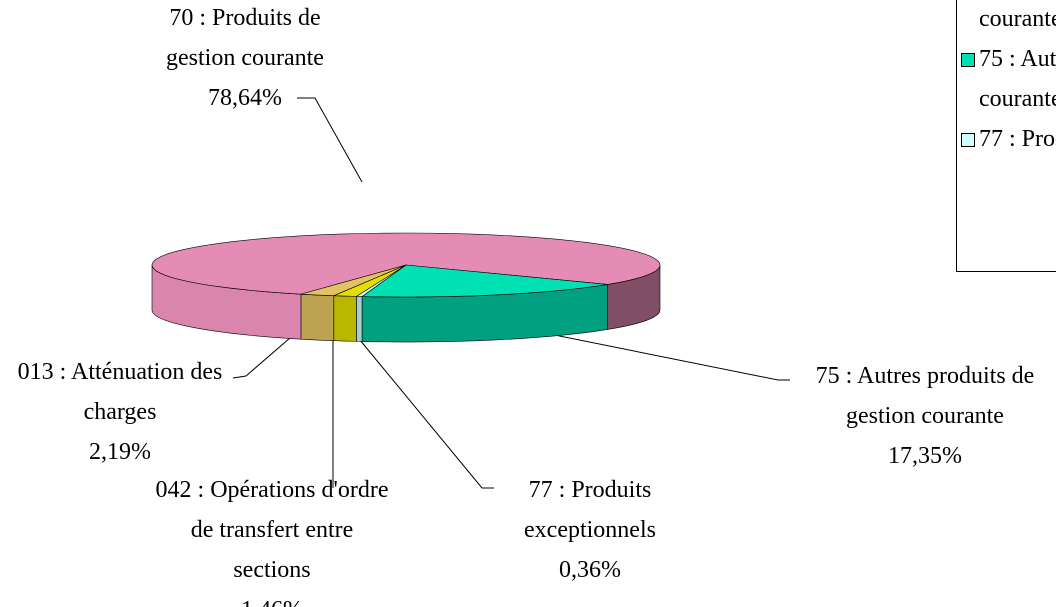 The height and width of the screenshot is (607, 1056). Describe the element at coordinates (925, 456) in the screenshot. I see `data-label-value: 17,35%` at that location.